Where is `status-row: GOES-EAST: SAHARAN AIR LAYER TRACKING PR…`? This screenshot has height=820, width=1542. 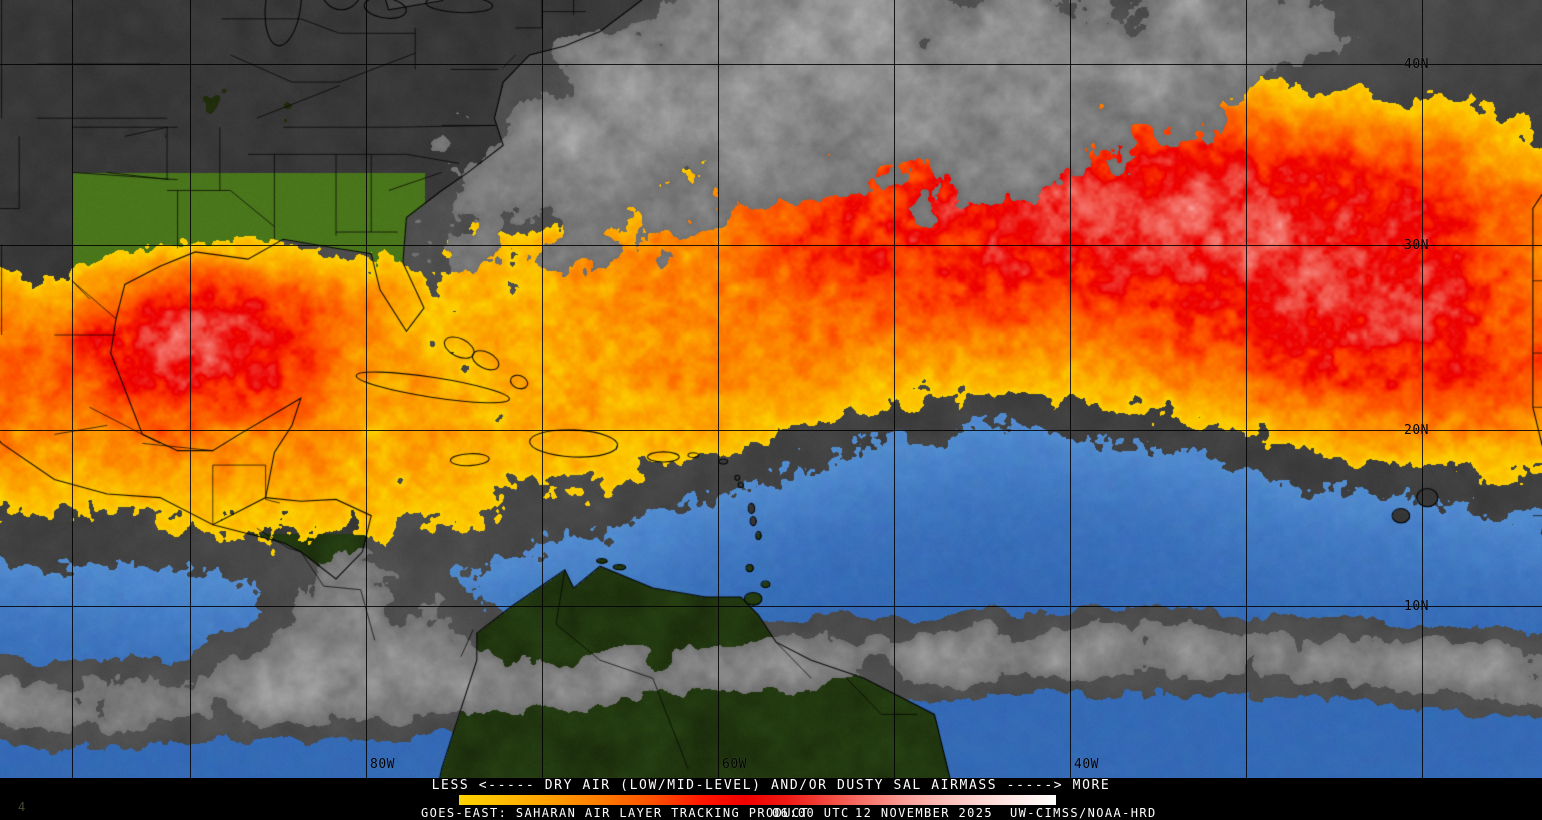
status-row: GOES-EAST: SAHARAN AIR LAYER TRACKING PR… is located at coordinates (771, 813).